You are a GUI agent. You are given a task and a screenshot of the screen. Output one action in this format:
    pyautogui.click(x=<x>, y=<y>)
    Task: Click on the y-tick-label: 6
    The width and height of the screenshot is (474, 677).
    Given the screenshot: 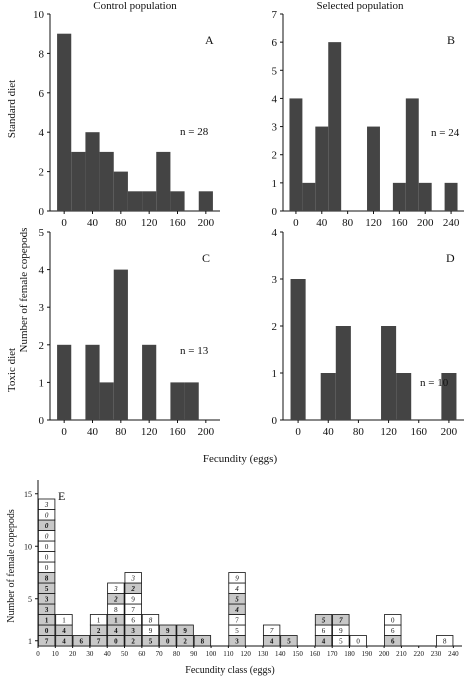 What is the action you would take?
    pyautogui.click(x=42, y=94)
    